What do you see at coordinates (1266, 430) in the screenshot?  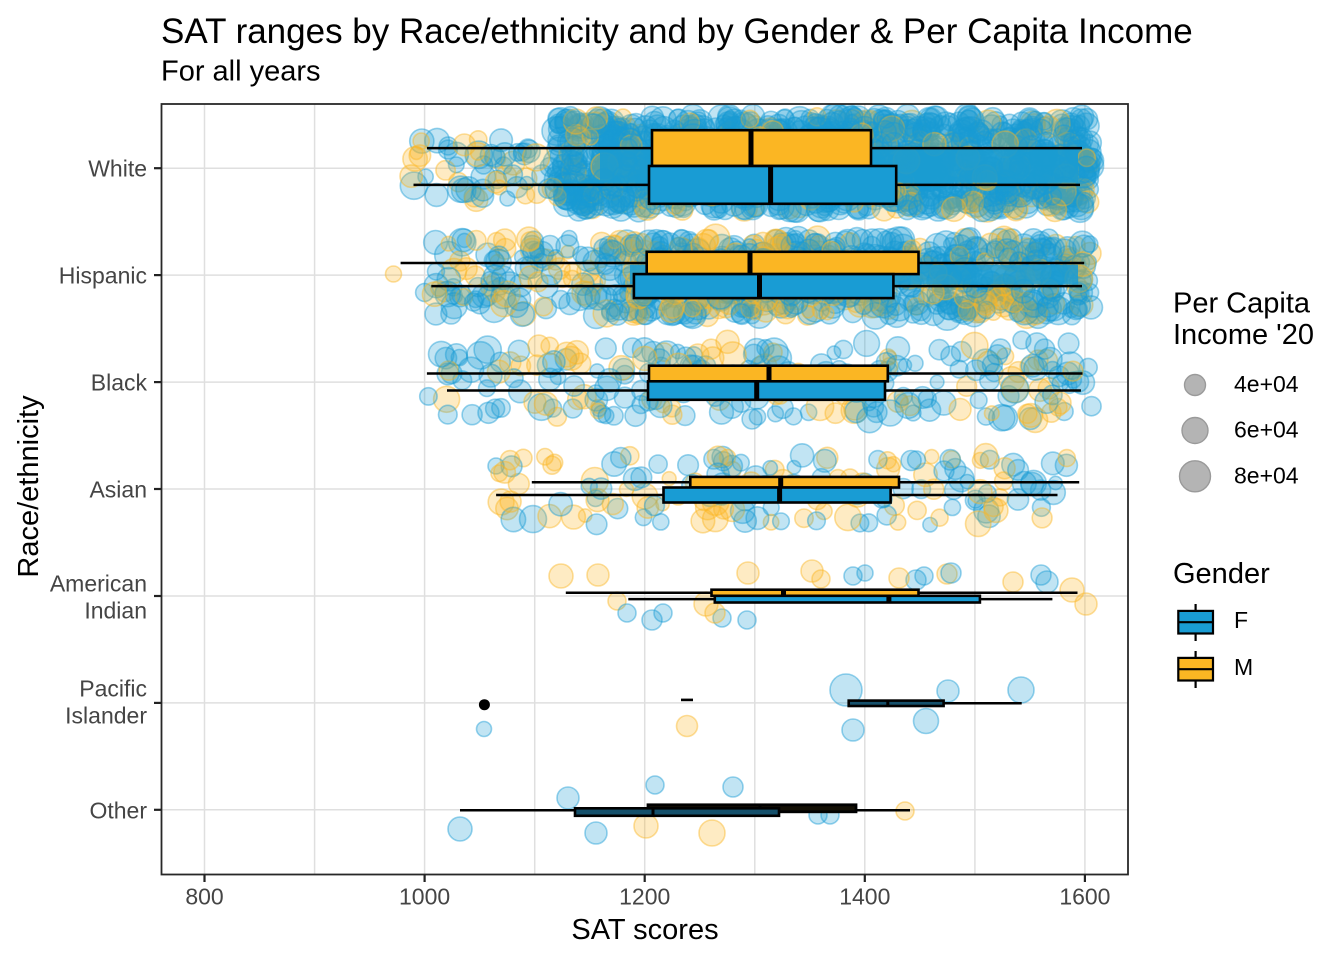 I see `svg-text: 6e+04` at bounding box center [1266, 430].